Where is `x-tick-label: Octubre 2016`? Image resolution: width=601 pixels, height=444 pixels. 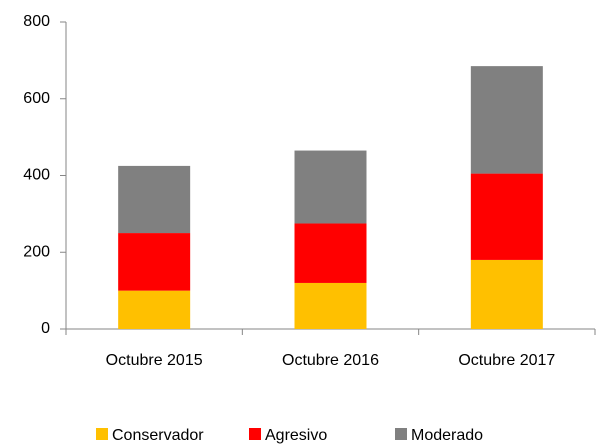 x-tick-label: Octubre 2016 is located at coordinates (330, 360).